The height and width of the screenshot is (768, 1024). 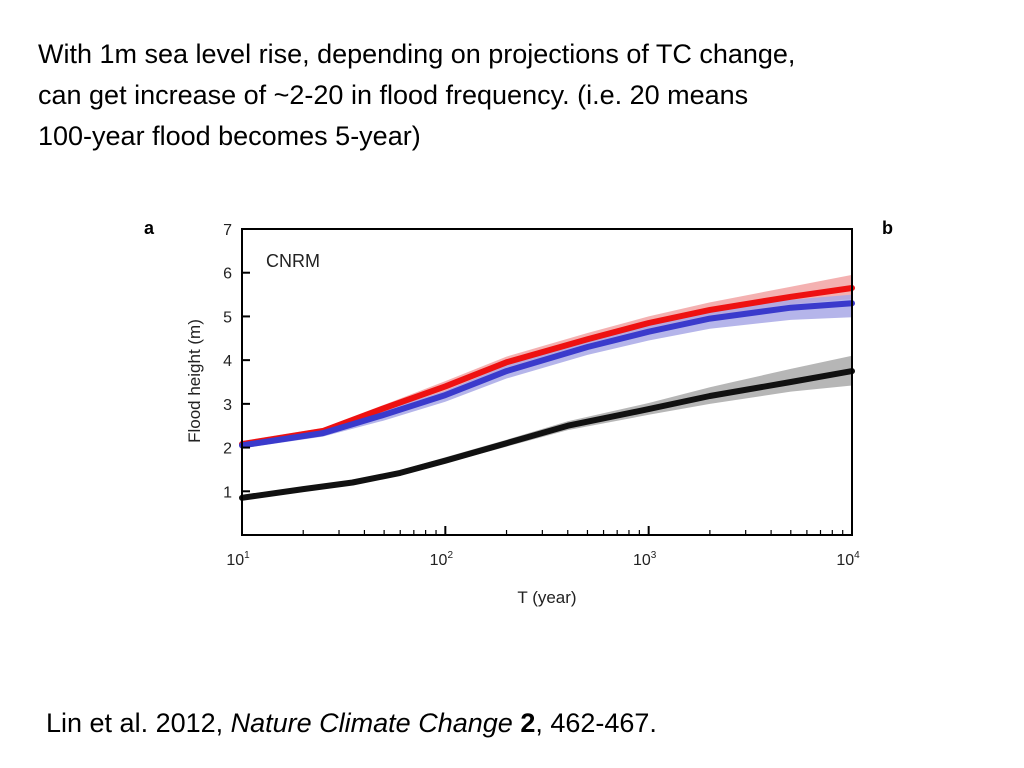 I want to click on panel-label-b: b, so click(x=887, y=228).